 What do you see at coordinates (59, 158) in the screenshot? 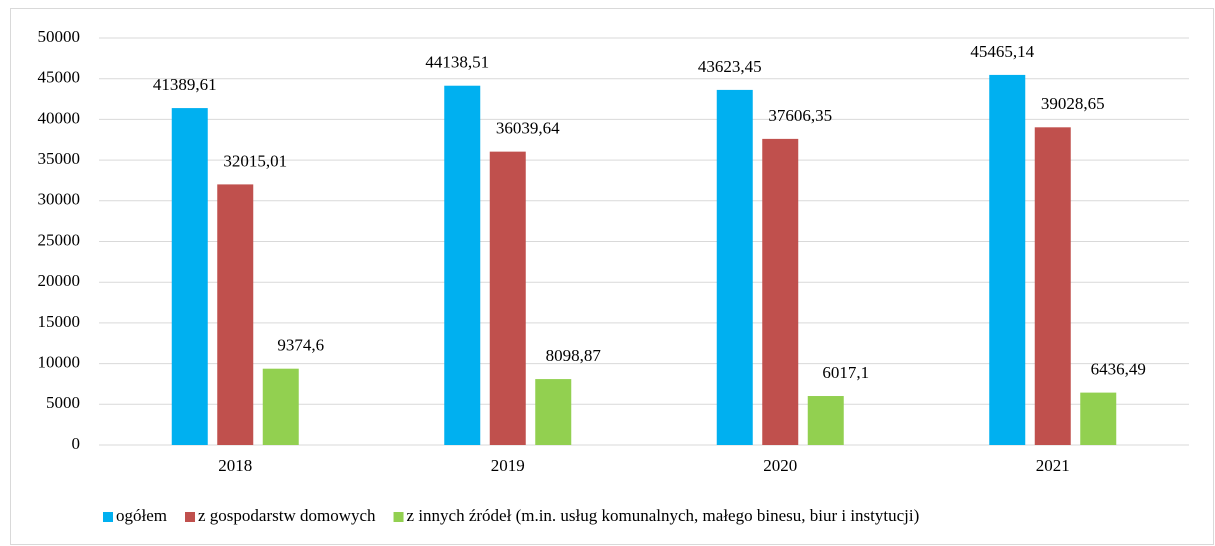
I see `y-tick-label: 35000` at bounding box center [59, 158].